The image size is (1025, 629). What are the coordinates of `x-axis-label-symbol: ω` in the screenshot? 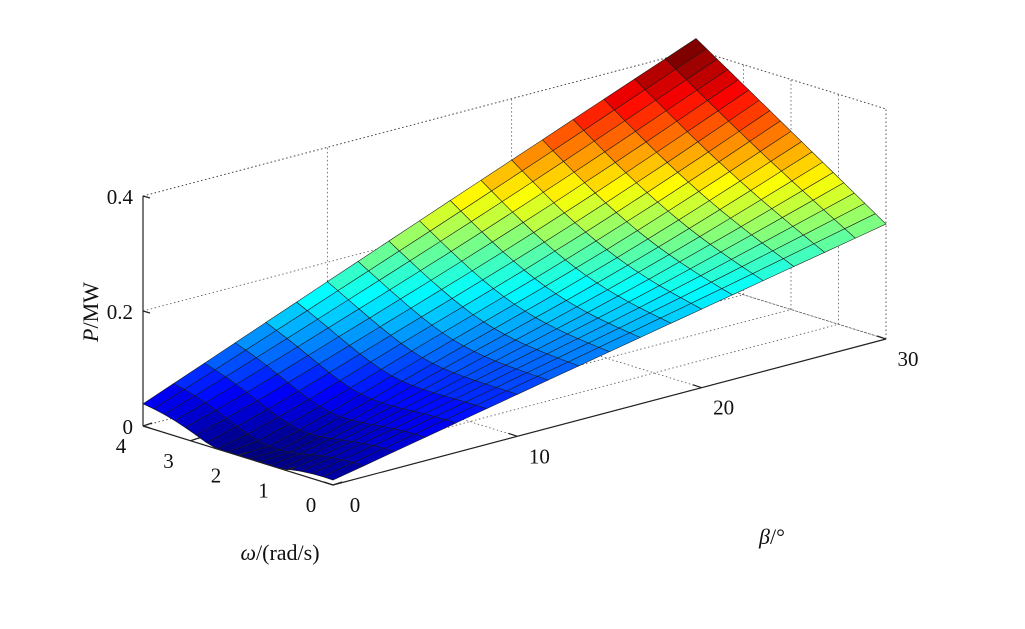 It's located at (248, 552).